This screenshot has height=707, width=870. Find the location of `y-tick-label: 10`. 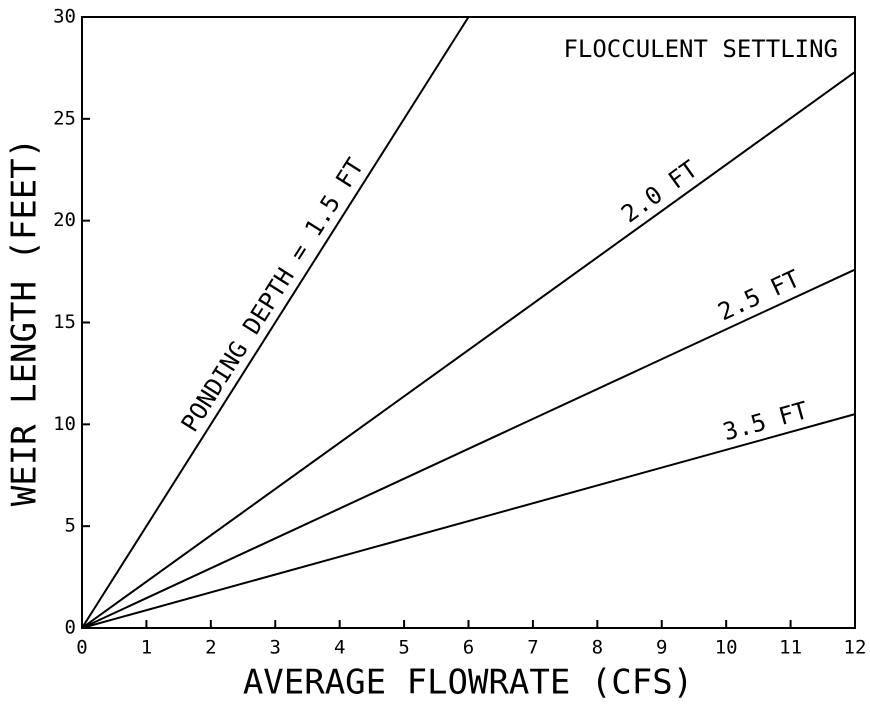

y-tick-label: 10 is located at coordinates (64, 424).